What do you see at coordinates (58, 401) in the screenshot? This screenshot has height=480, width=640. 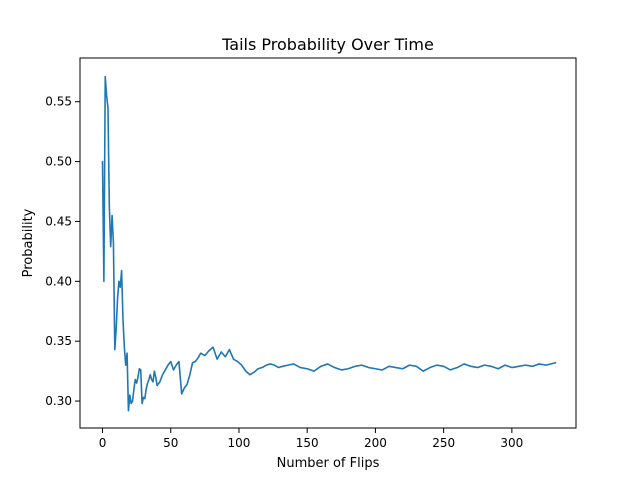 I see `y-tick-label: 0.30` at bounding box center [58, 401].